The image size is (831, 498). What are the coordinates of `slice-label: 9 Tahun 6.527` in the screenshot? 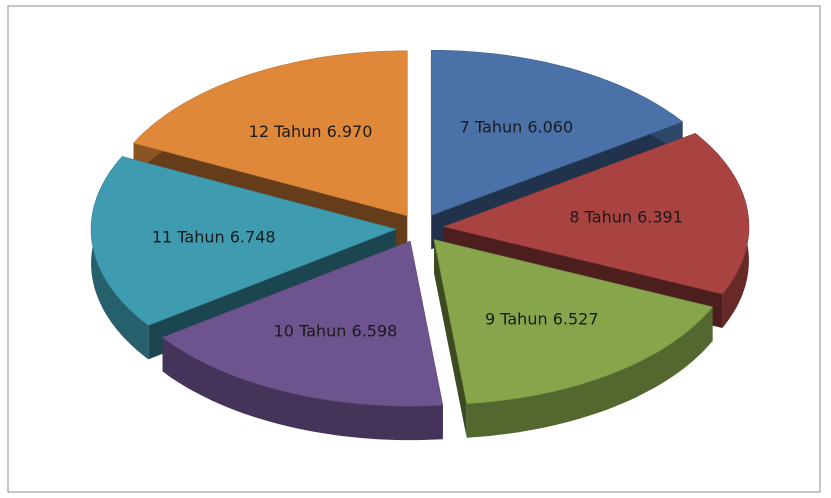 It's located at (542, 318).